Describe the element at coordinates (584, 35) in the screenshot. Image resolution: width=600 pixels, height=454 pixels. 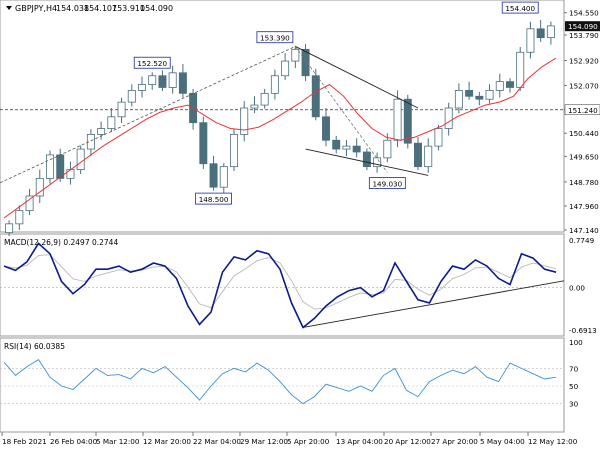
I see `price-tick-label: 153.790` at that location.